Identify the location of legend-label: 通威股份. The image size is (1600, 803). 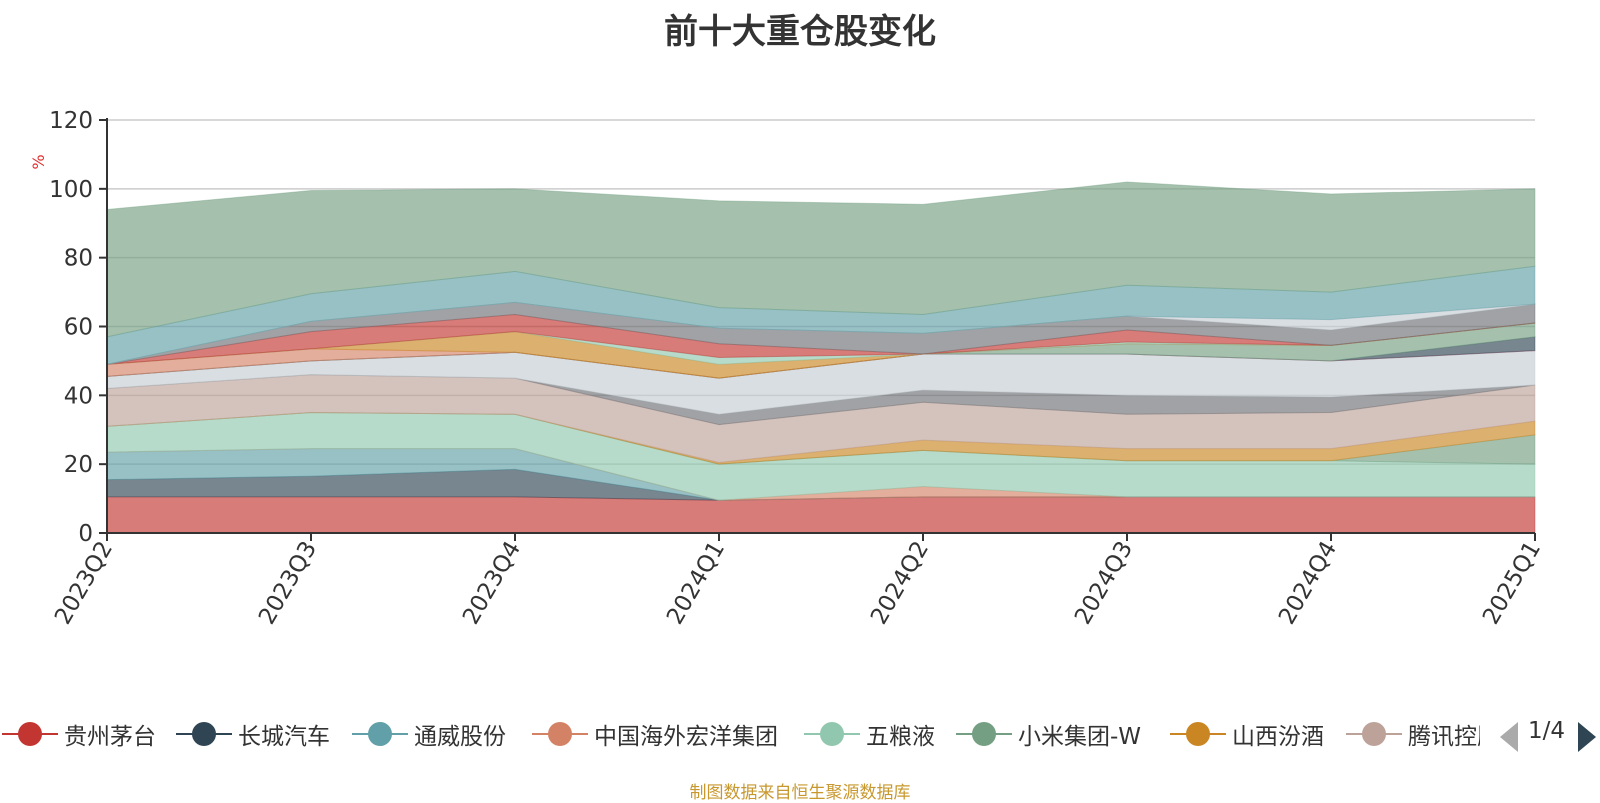
(460, 737).